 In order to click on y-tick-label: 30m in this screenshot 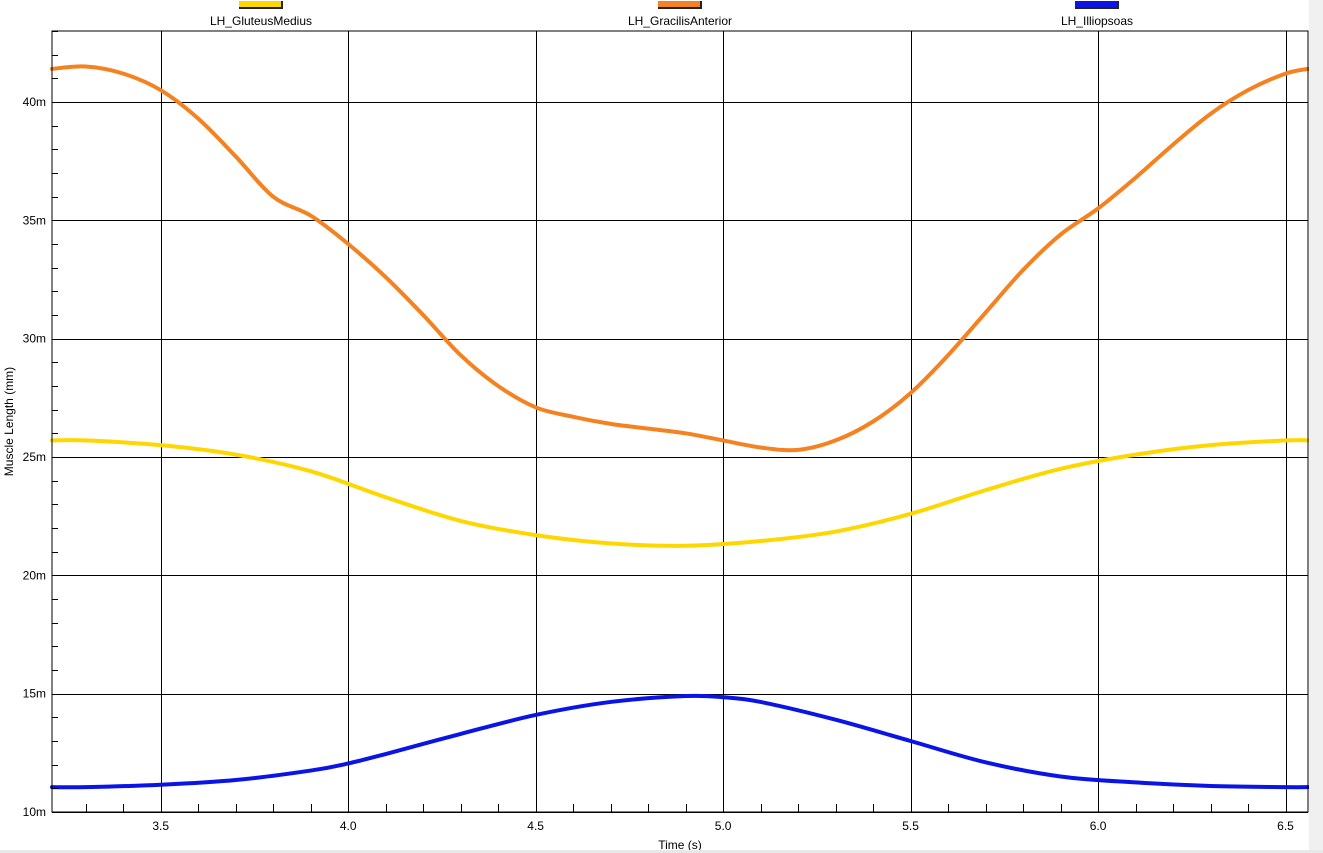, I will do `click(34, 339)`.